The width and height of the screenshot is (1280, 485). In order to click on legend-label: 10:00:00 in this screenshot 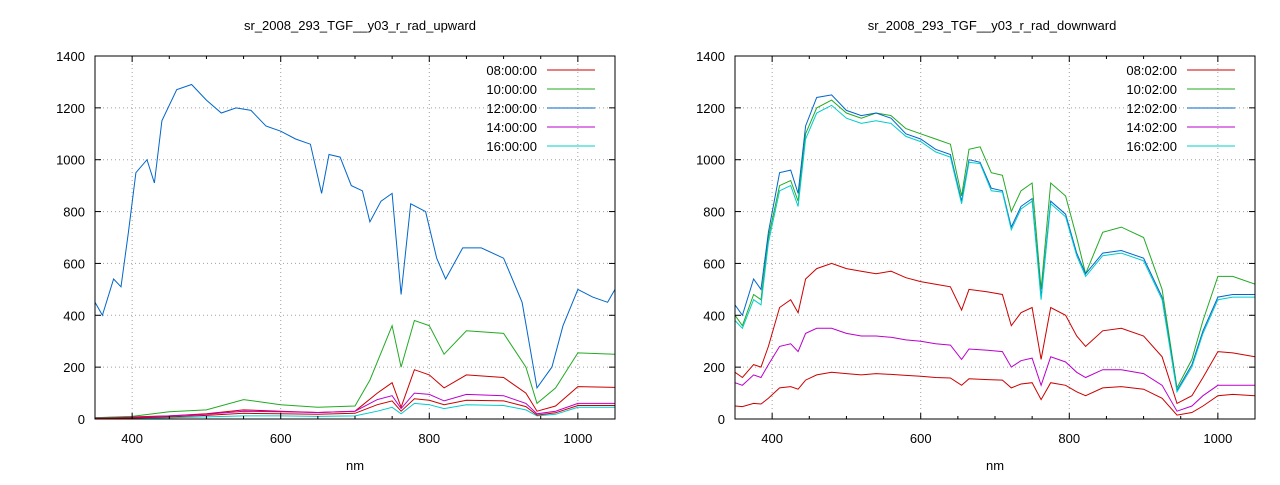, I will do `click(511, 89)`.